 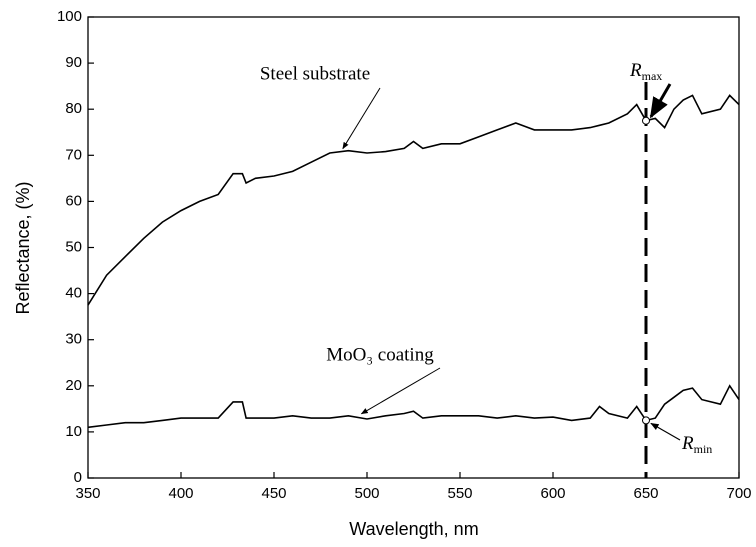 I want to click on y-tick-label: 90, so click(x=73, y=62).